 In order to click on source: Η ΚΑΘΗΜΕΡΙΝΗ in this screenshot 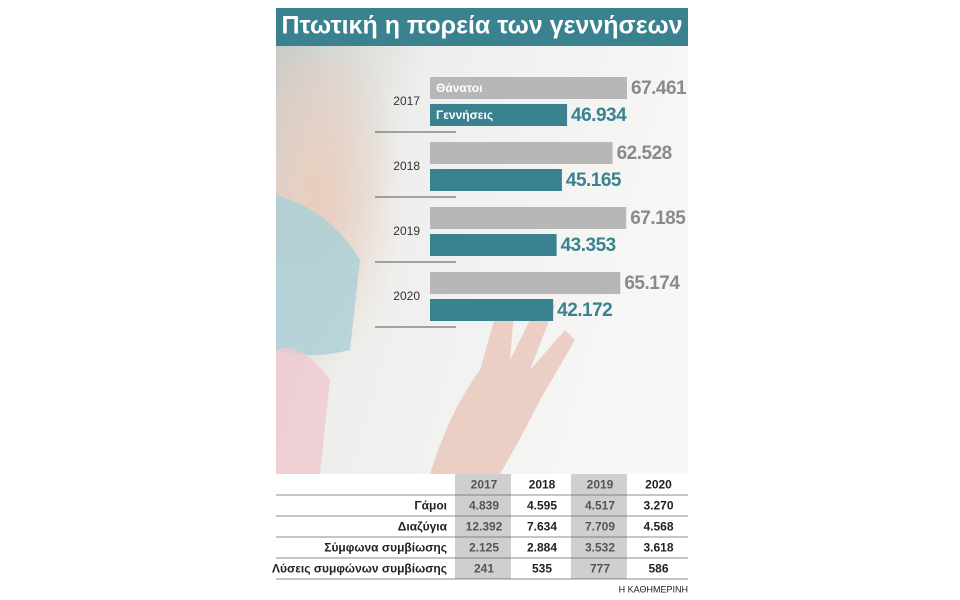, I will do `click(653, 589)`.